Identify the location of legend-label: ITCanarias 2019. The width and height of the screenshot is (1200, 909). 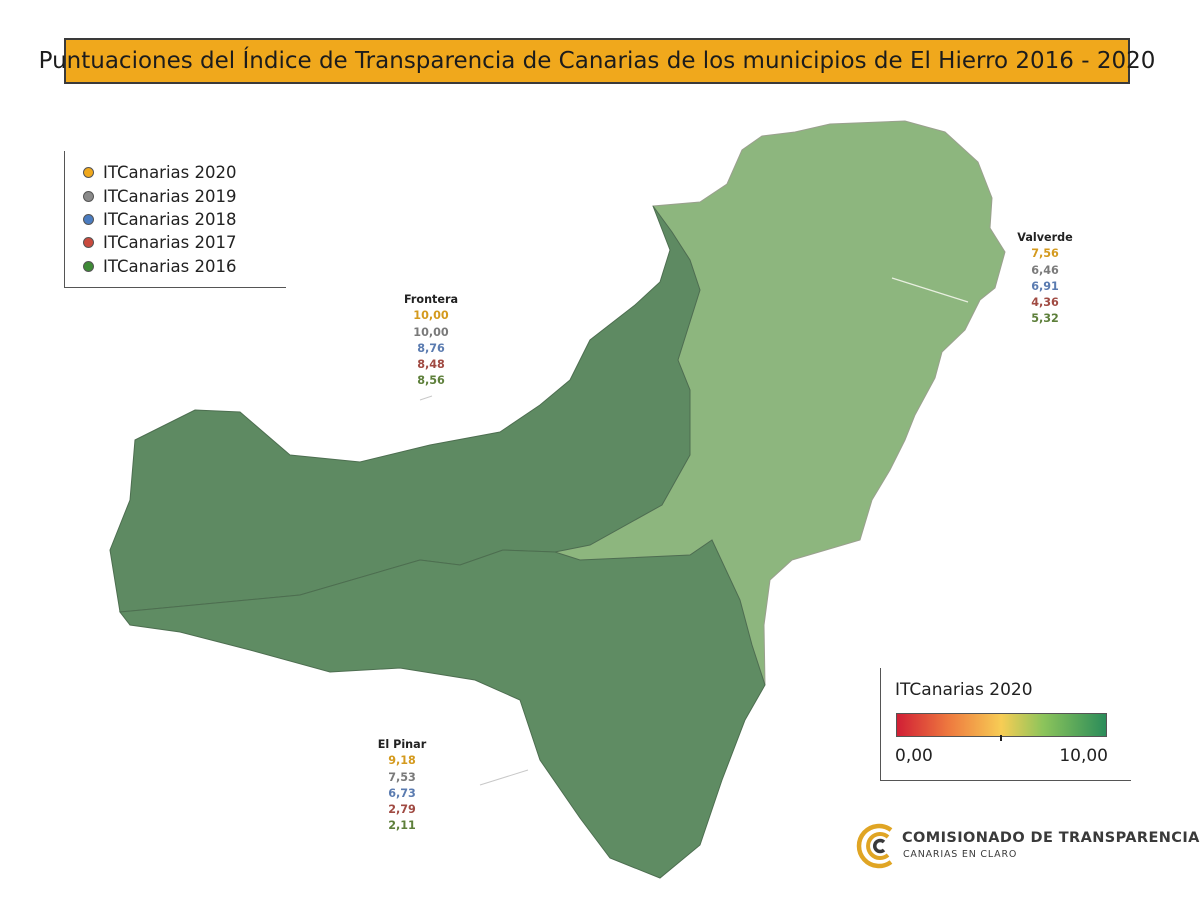
(170, 196).